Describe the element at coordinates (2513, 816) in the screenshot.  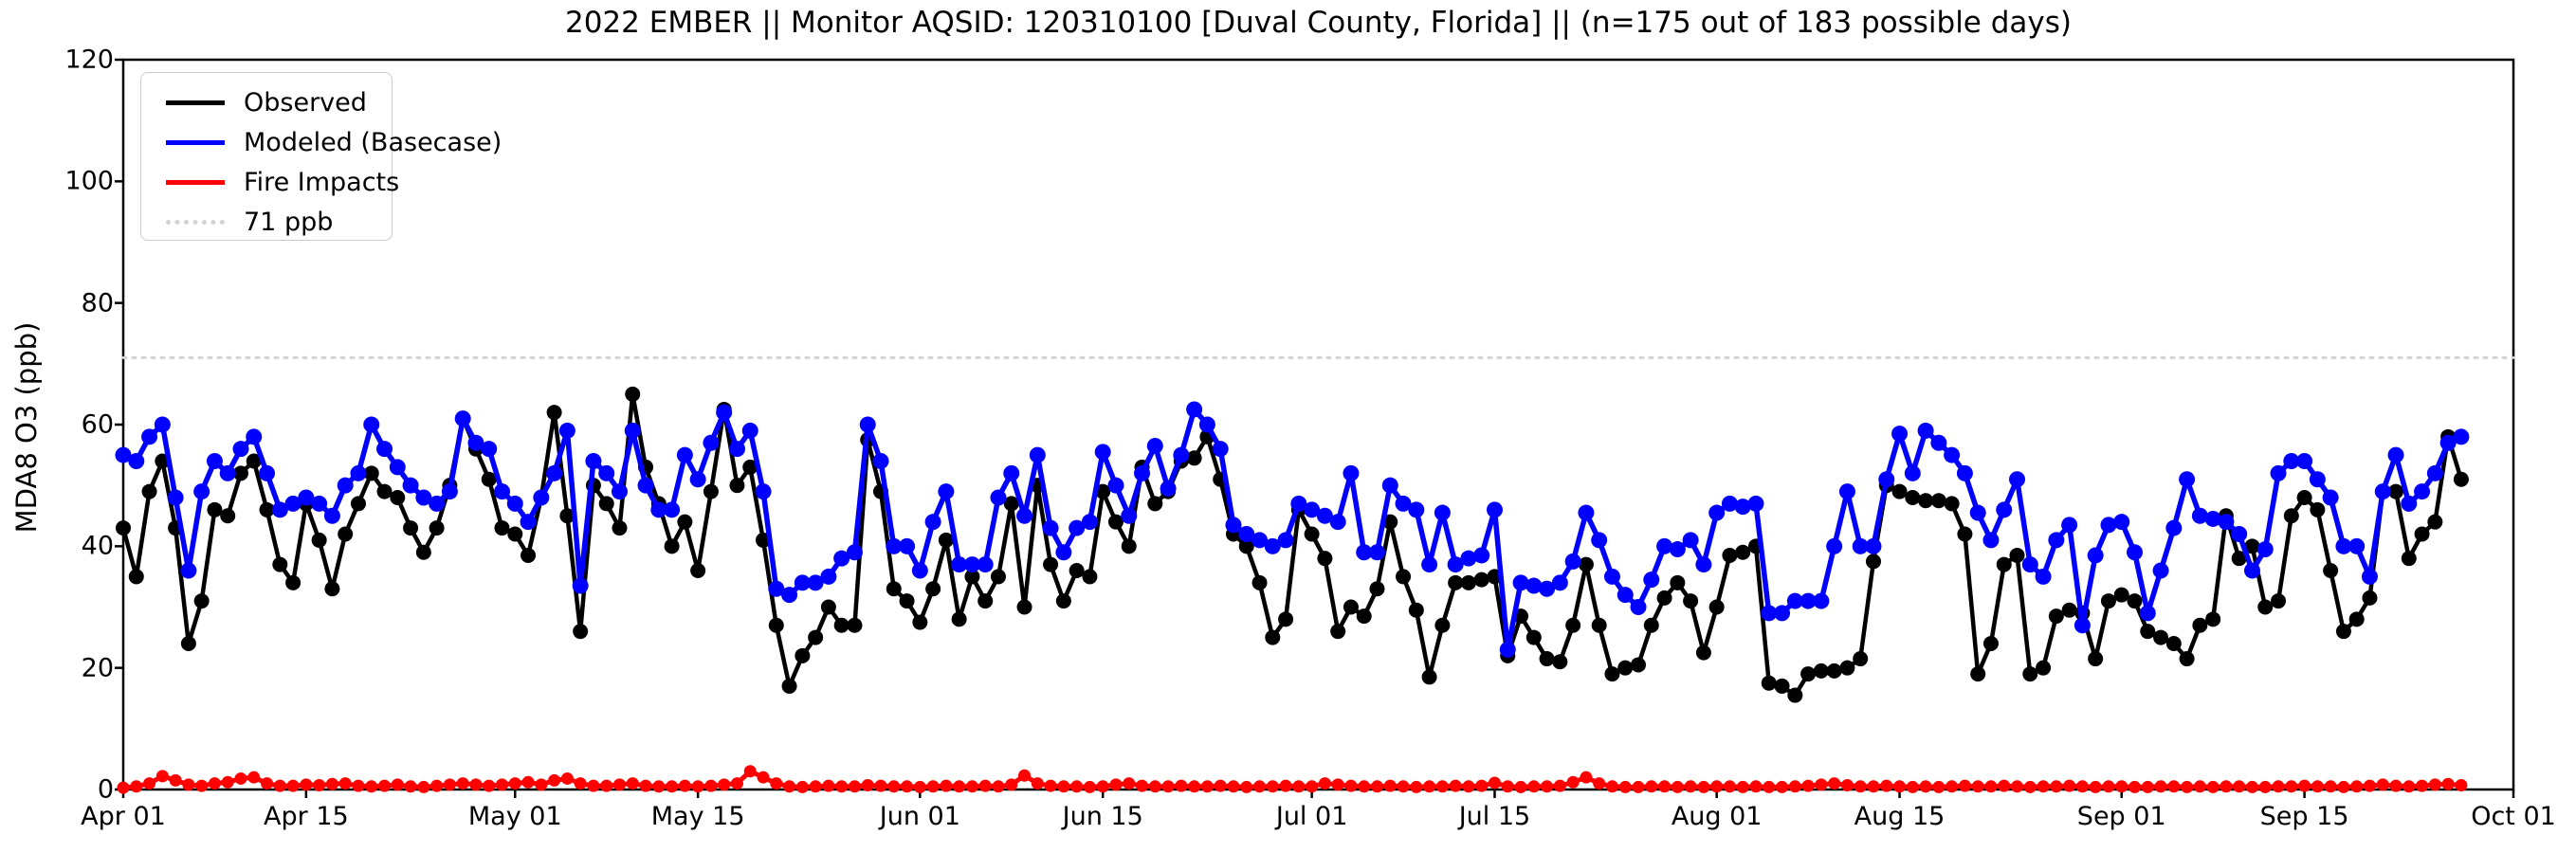
I see `x-tick-label-Oct-01: Oct 01` at that location.